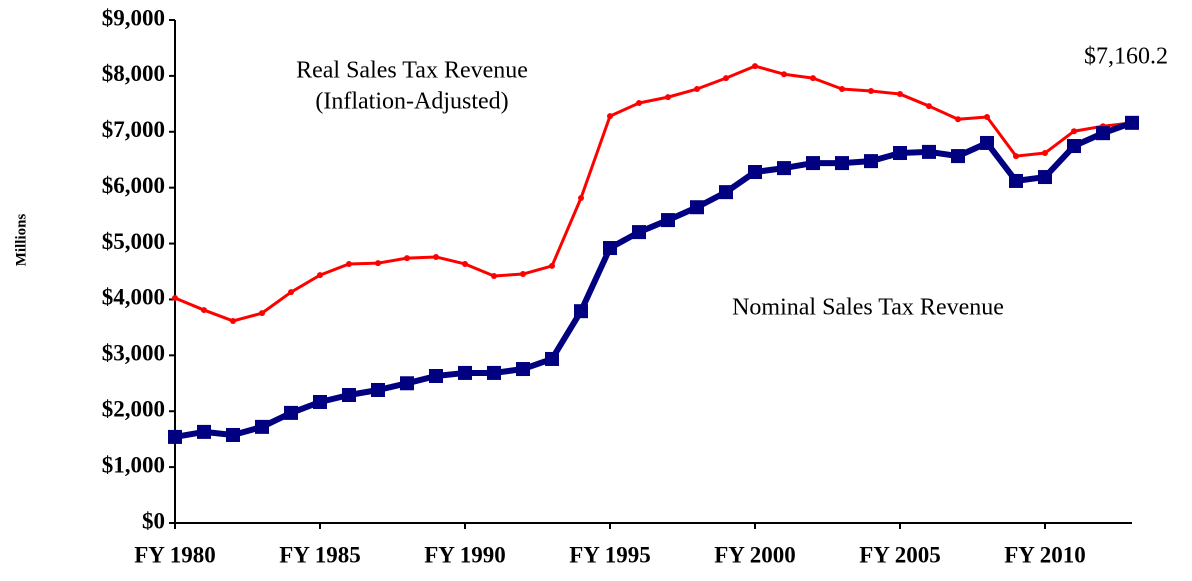  What do you see at coordinates (465, 554) in the screenshot?
I see `x-tick-label: FY 1990` at bounding box center [465, 554].